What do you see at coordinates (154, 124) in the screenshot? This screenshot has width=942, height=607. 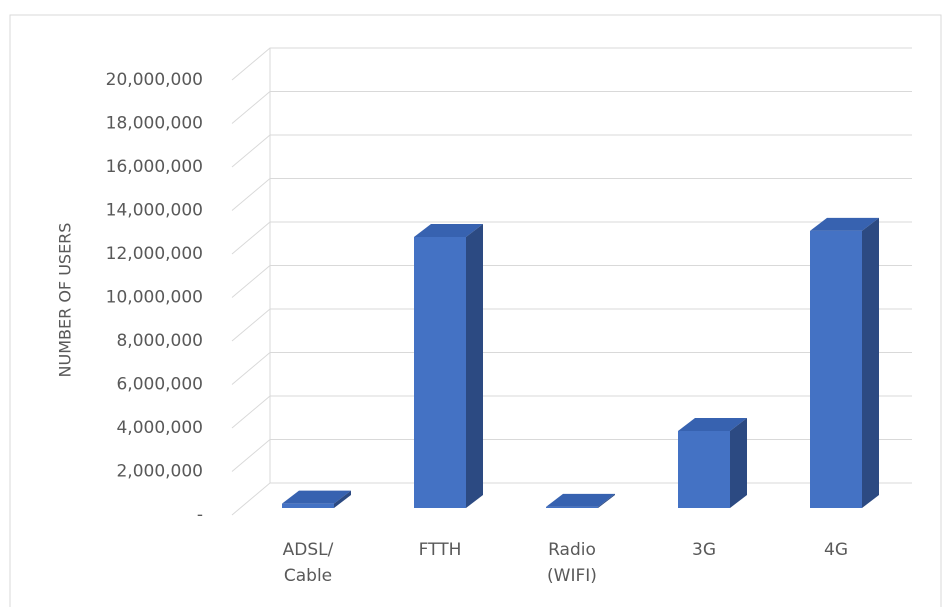 I see `y-tick-label: 18,000,000` at bounding box center [154, 124].